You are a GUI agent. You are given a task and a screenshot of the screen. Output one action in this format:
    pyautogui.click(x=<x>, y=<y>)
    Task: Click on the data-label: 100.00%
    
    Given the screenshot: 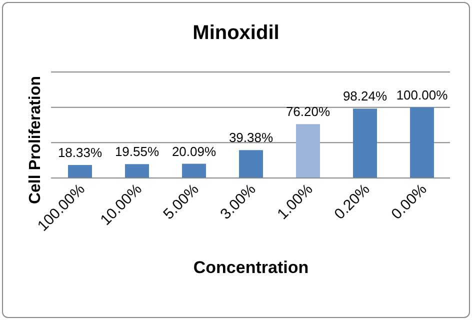 What is the action you would take?
    pyautogui.click(x=422, y=94)
    